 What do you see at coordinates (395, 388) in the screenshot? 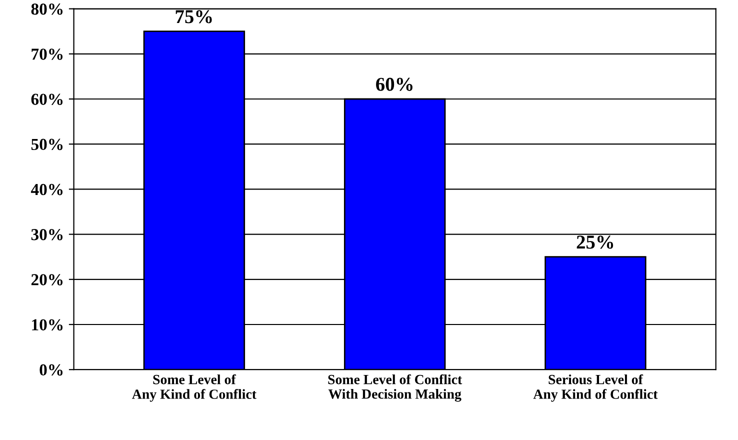
I see `x-tick-label: Some Level of Conflict With Decision Making` at bounding box center [395, 388].